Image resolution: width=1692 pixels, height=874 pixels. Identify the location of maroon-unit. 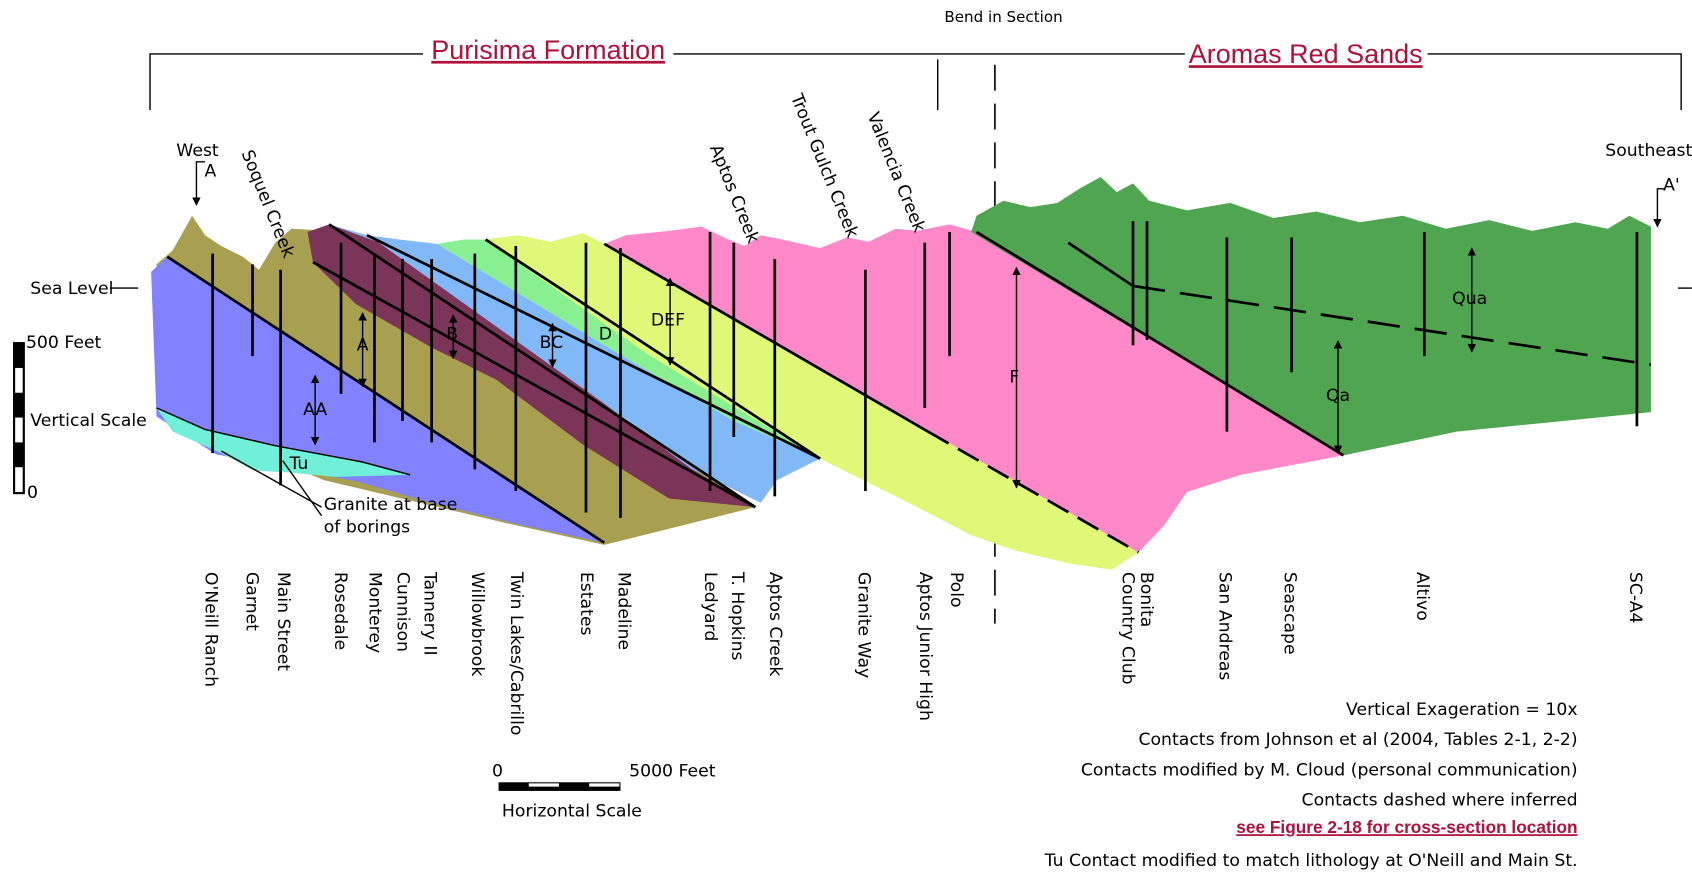
(531, 366).